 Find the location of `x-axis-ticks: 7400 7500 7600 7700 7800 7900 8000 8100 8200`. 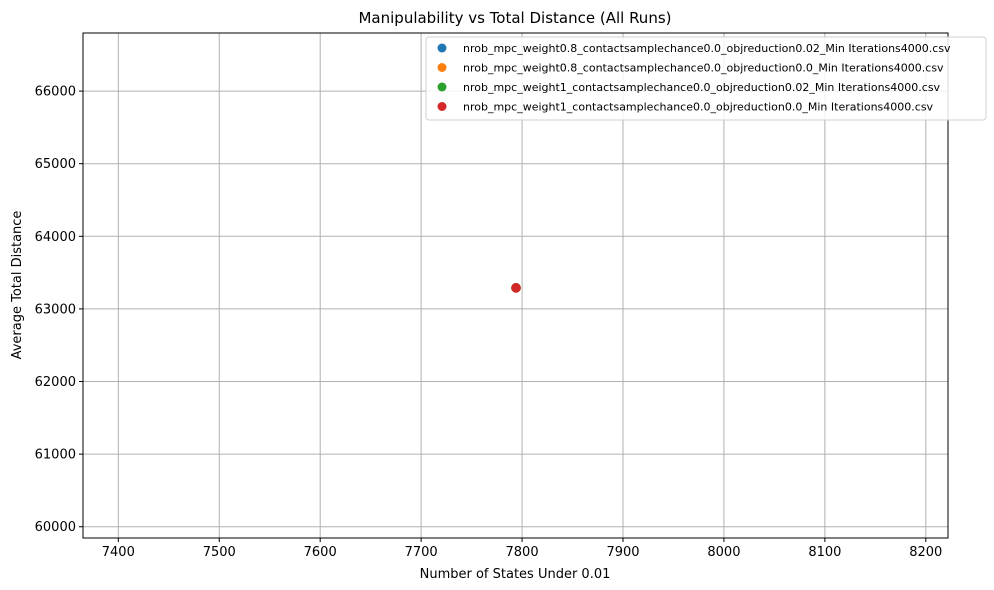

x-axis-ticks: 7400 7500 7600 7700 7800 7900 8000 8100 8200 is located at coordinates (522, 549).